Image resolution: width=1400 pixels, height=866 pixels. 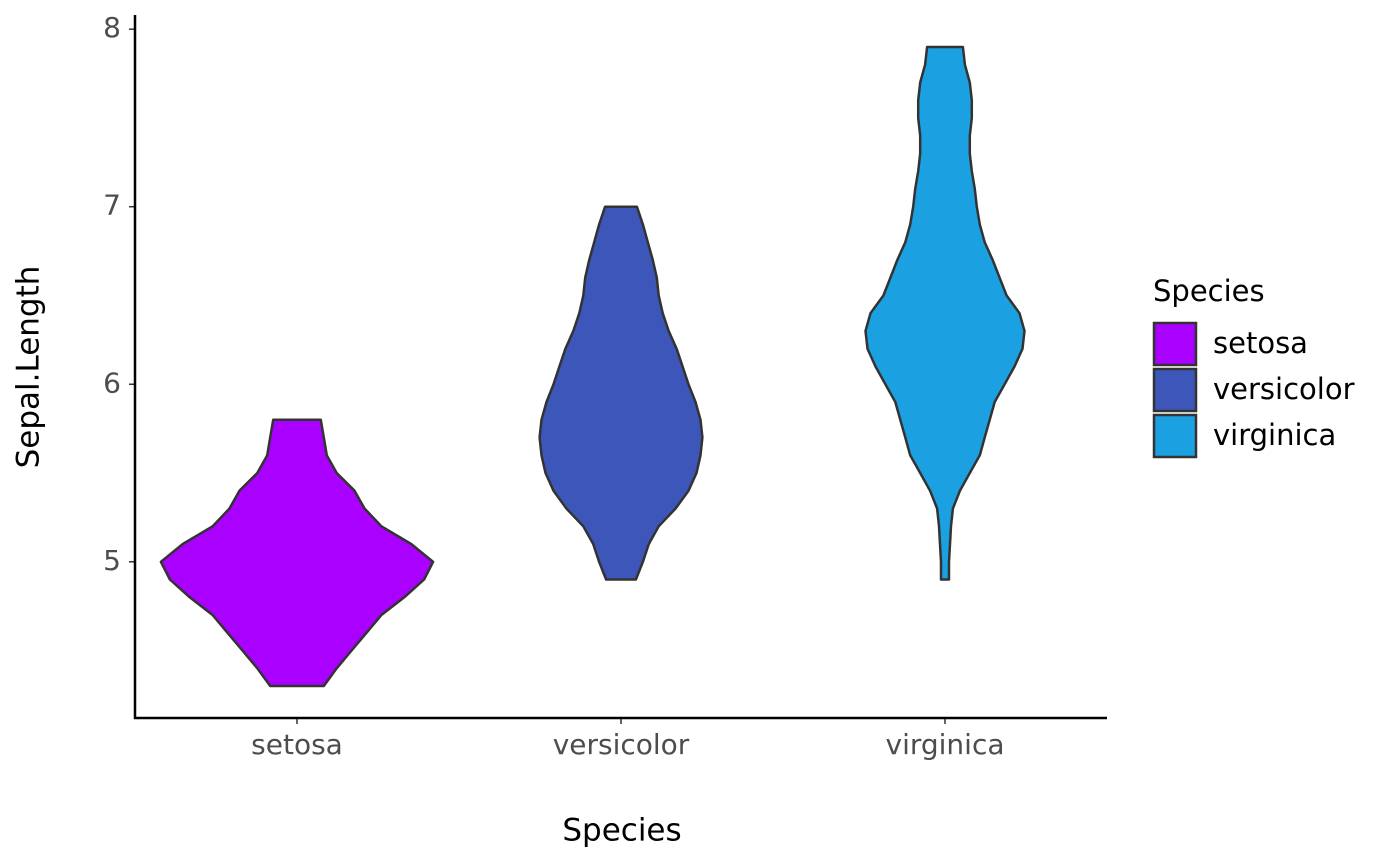 What do you see at coordinates (945, 744) in the screenshot?
I see `x-tick-label: virginica` at bounding box center [945, 744].